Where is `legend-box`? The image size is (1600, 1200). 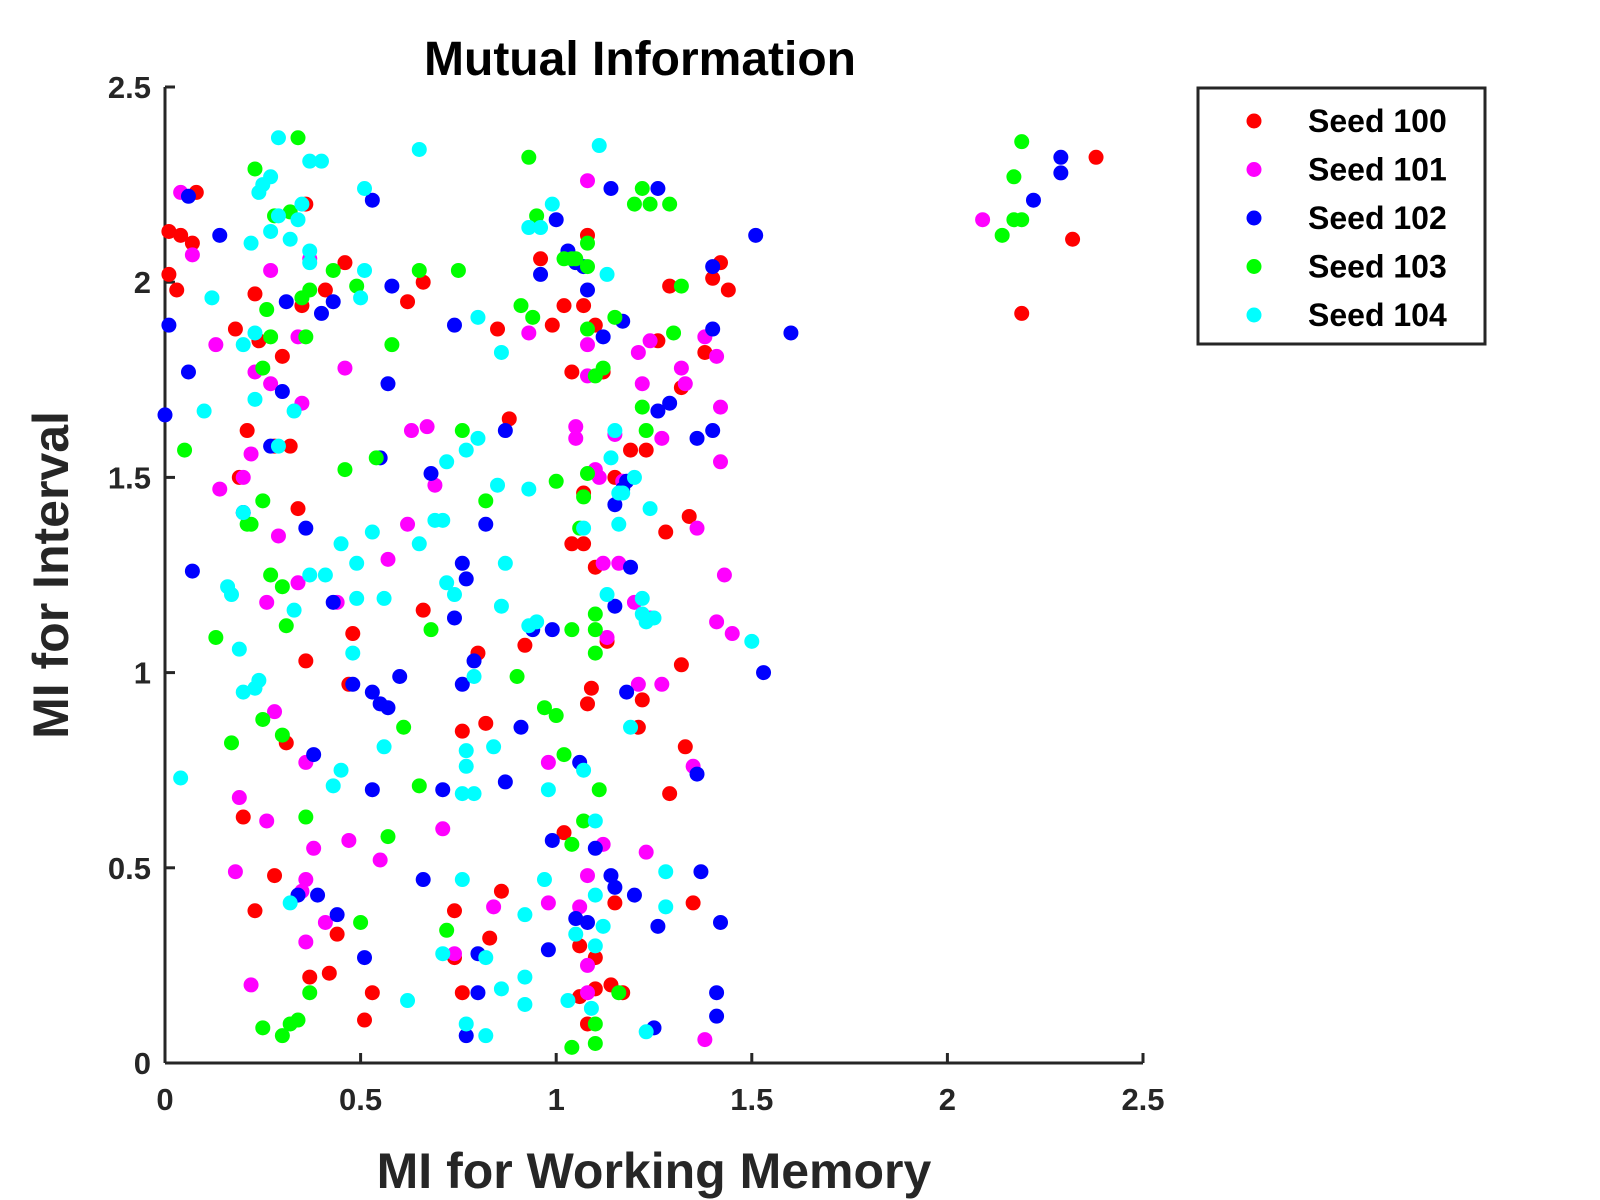 legend-box is located at coordinates (1341, 216).